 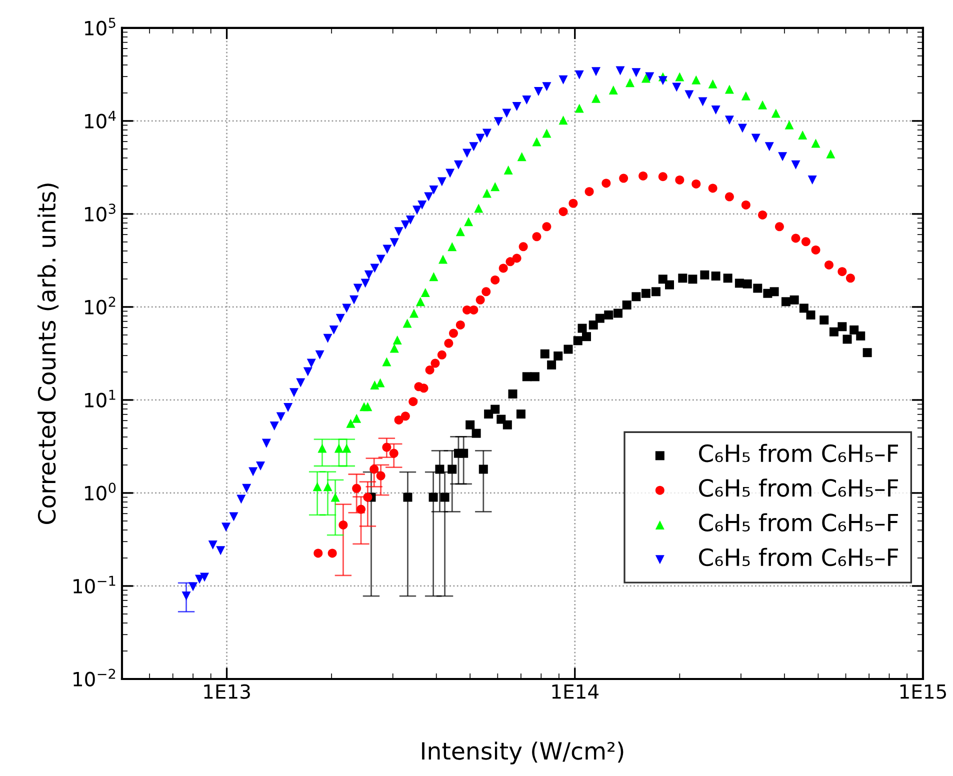 What do you see at coordinates (100, 491) in the screenshot?
I see `y-tick-label: 10$^{0}$` at bounding box center [100, 491].